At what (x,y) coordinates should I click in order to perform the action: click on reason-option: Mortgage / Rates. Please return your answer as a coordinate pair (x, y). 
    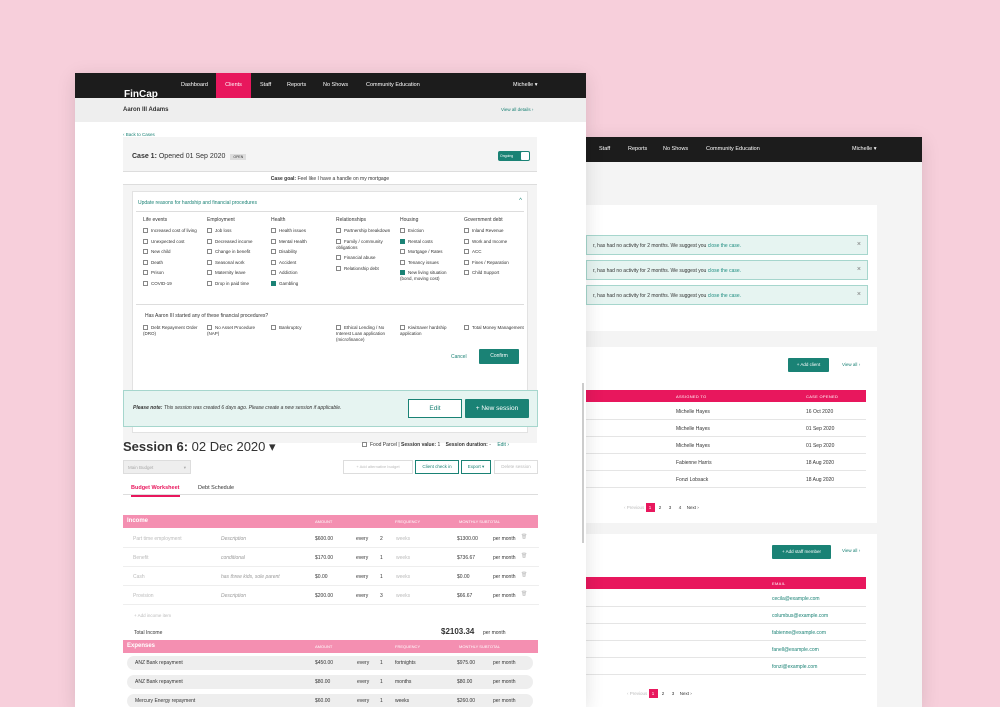
    Looking at the image, I should click on (429, 252).